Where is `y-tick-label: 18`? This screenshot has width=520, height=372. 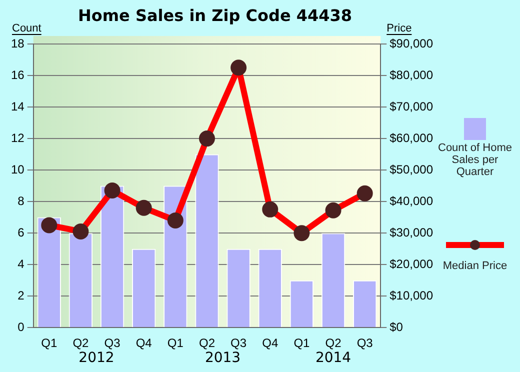
y-tick-label: 18 is located at coordinates (17, 43).